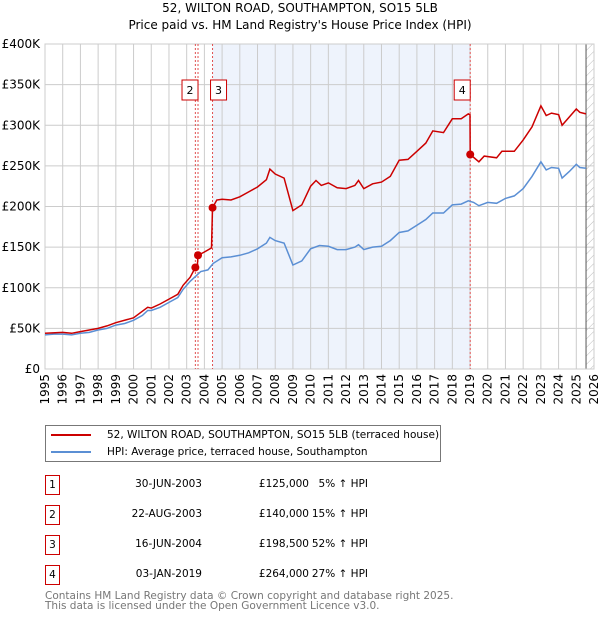  I want to click on transaction-hpi-change: 27% ↑ HPI, so click(339, 574).